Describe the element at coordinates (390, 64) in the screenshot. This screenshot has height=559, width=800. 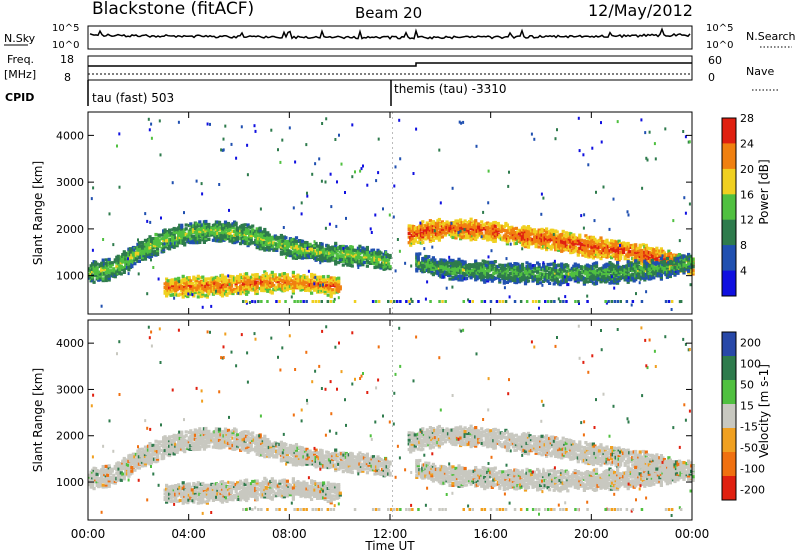
I see `freq-series` at that location.